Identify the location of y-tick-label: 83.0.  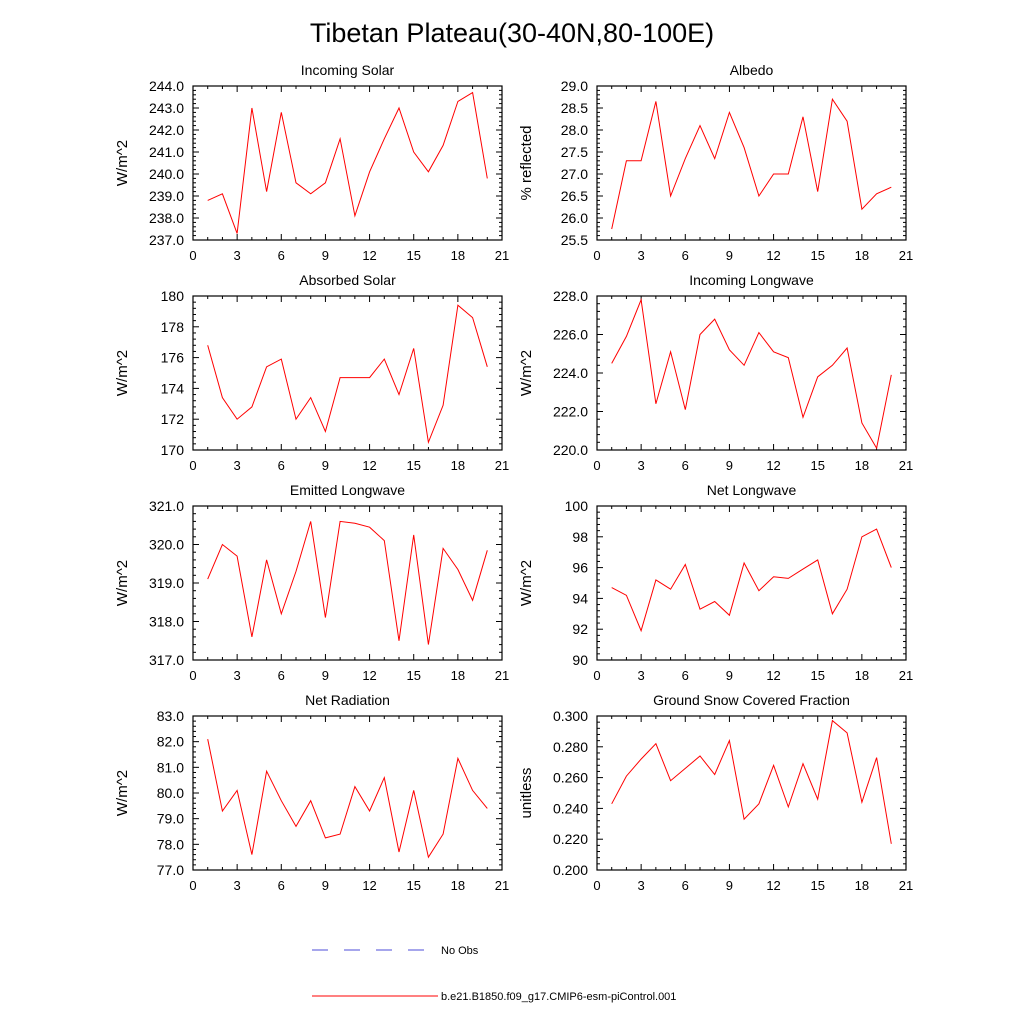
(170, 716).